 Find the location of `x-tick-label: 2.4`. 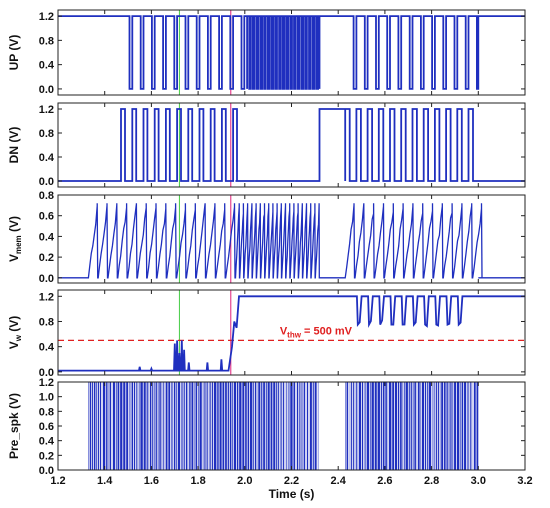

x-tick-label: 2.4 is located at coordinates (339, 481).